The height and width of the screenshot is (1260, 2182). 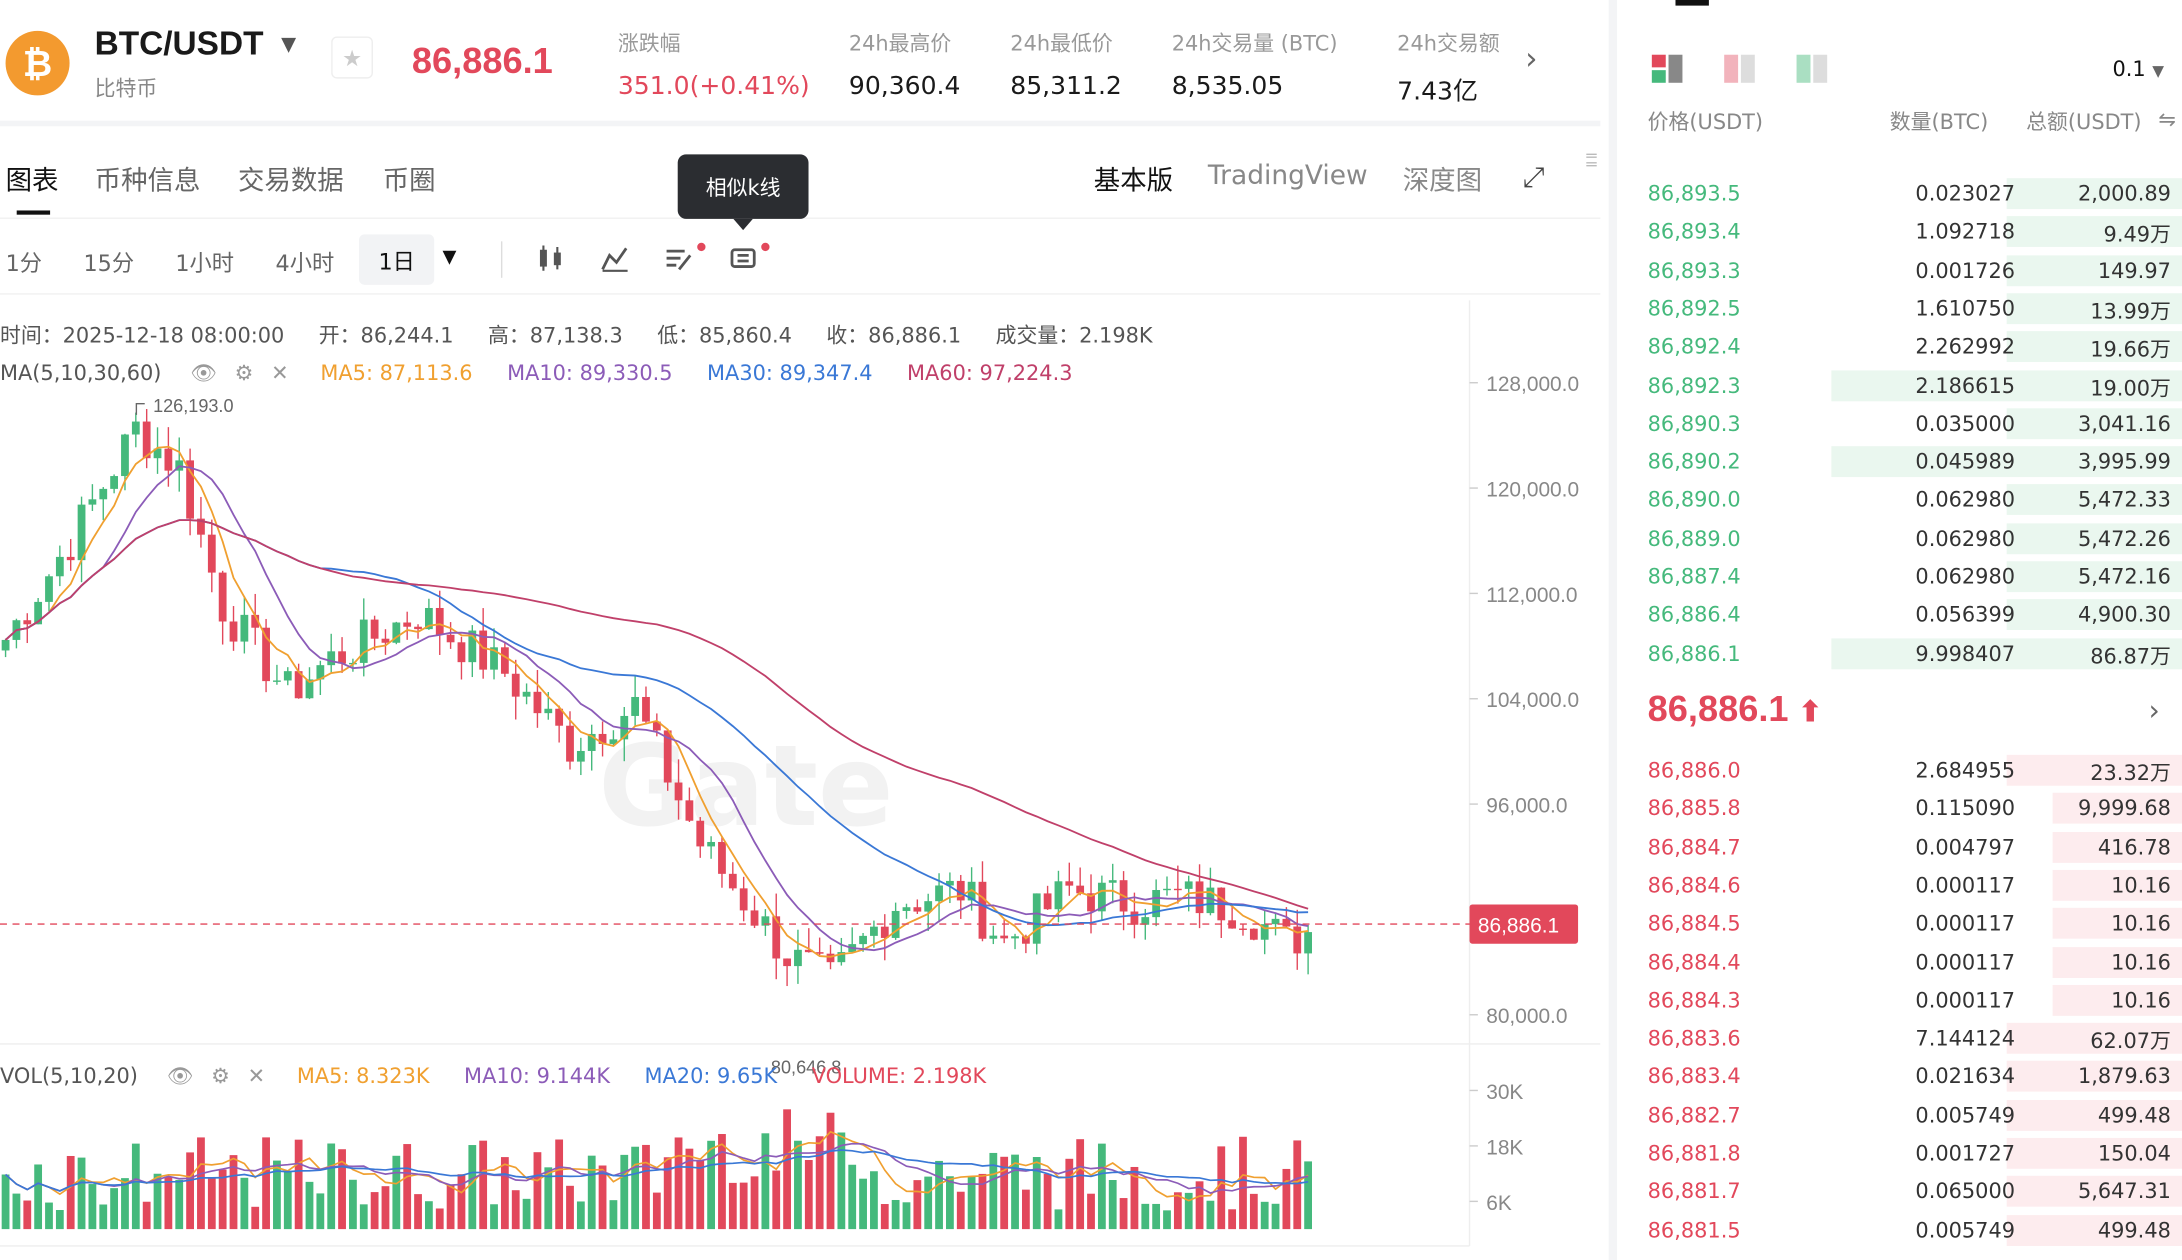 I want to click on book-layout-asks-icon, so click(x=1739, y=68).